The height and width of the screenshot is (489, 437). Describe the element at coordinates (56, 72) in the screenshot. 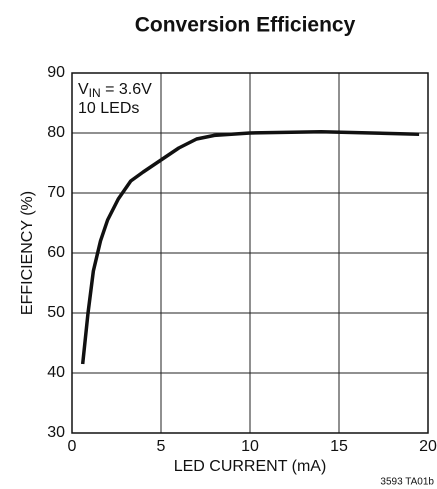

I see `y-tick-label: 90` at that location.